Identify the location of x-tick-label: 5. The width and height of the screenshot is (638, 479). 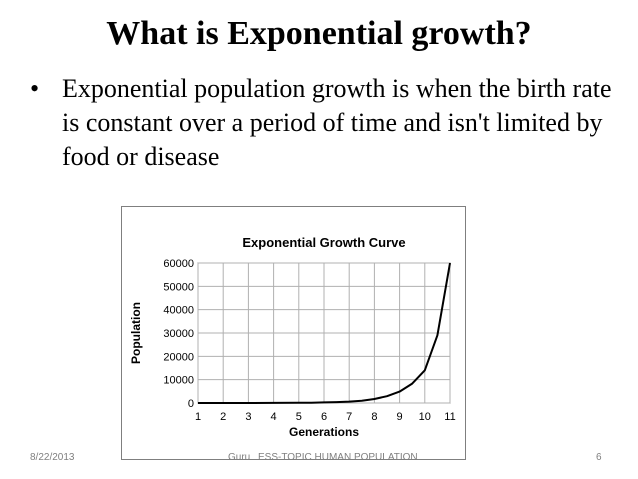
(299, 417).